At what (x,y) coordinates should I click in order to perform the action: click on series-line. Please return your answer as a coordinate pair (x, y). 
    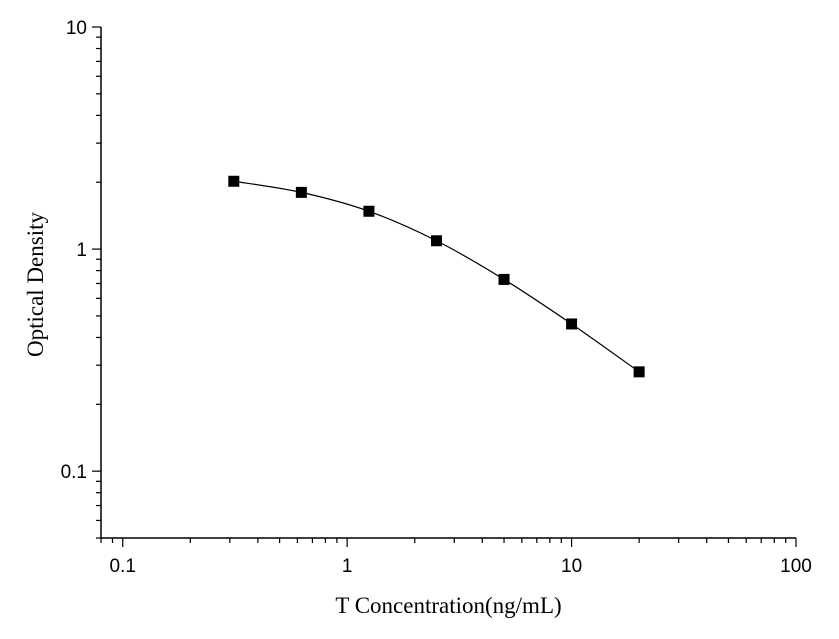
    Looking at the image, I should click on (436, 276).